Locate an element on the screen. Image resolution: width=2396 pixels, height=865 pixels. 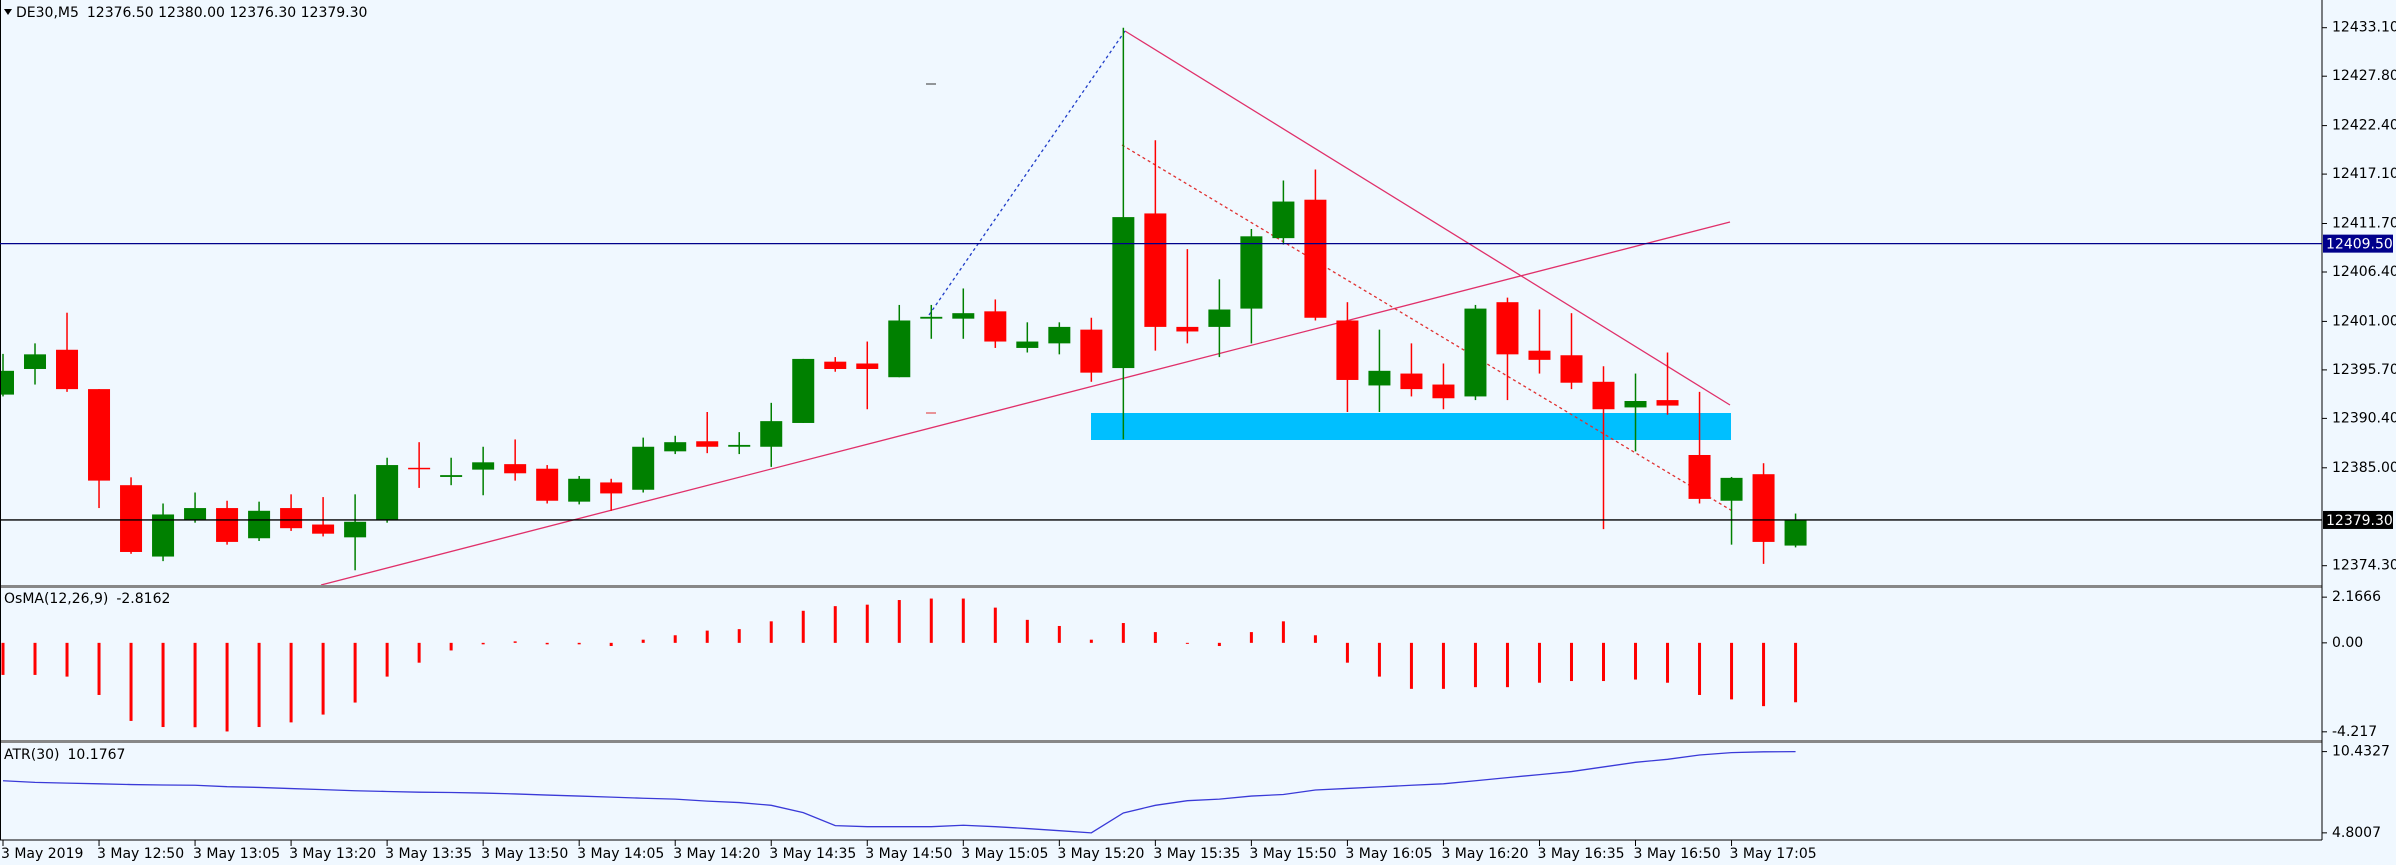
y-tick-label: 4.8007 is located at coordinates (2356, 833).